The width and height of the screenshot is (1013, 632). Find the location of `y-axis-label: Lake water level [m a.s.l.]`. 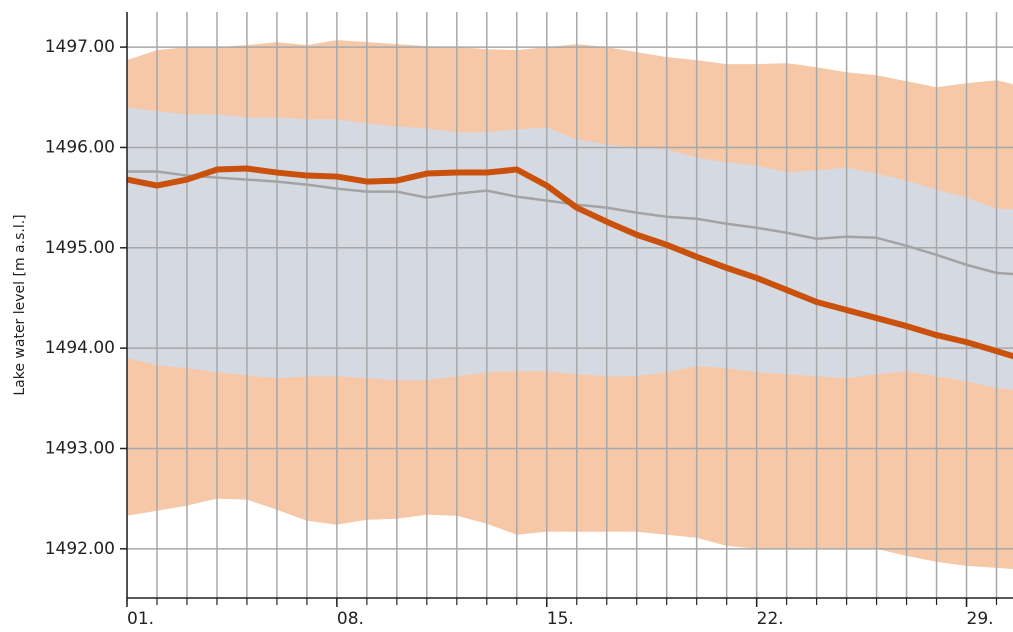

y-axis-label: Lake water level [m a.s.l.] is located at coordinates (20, 304).